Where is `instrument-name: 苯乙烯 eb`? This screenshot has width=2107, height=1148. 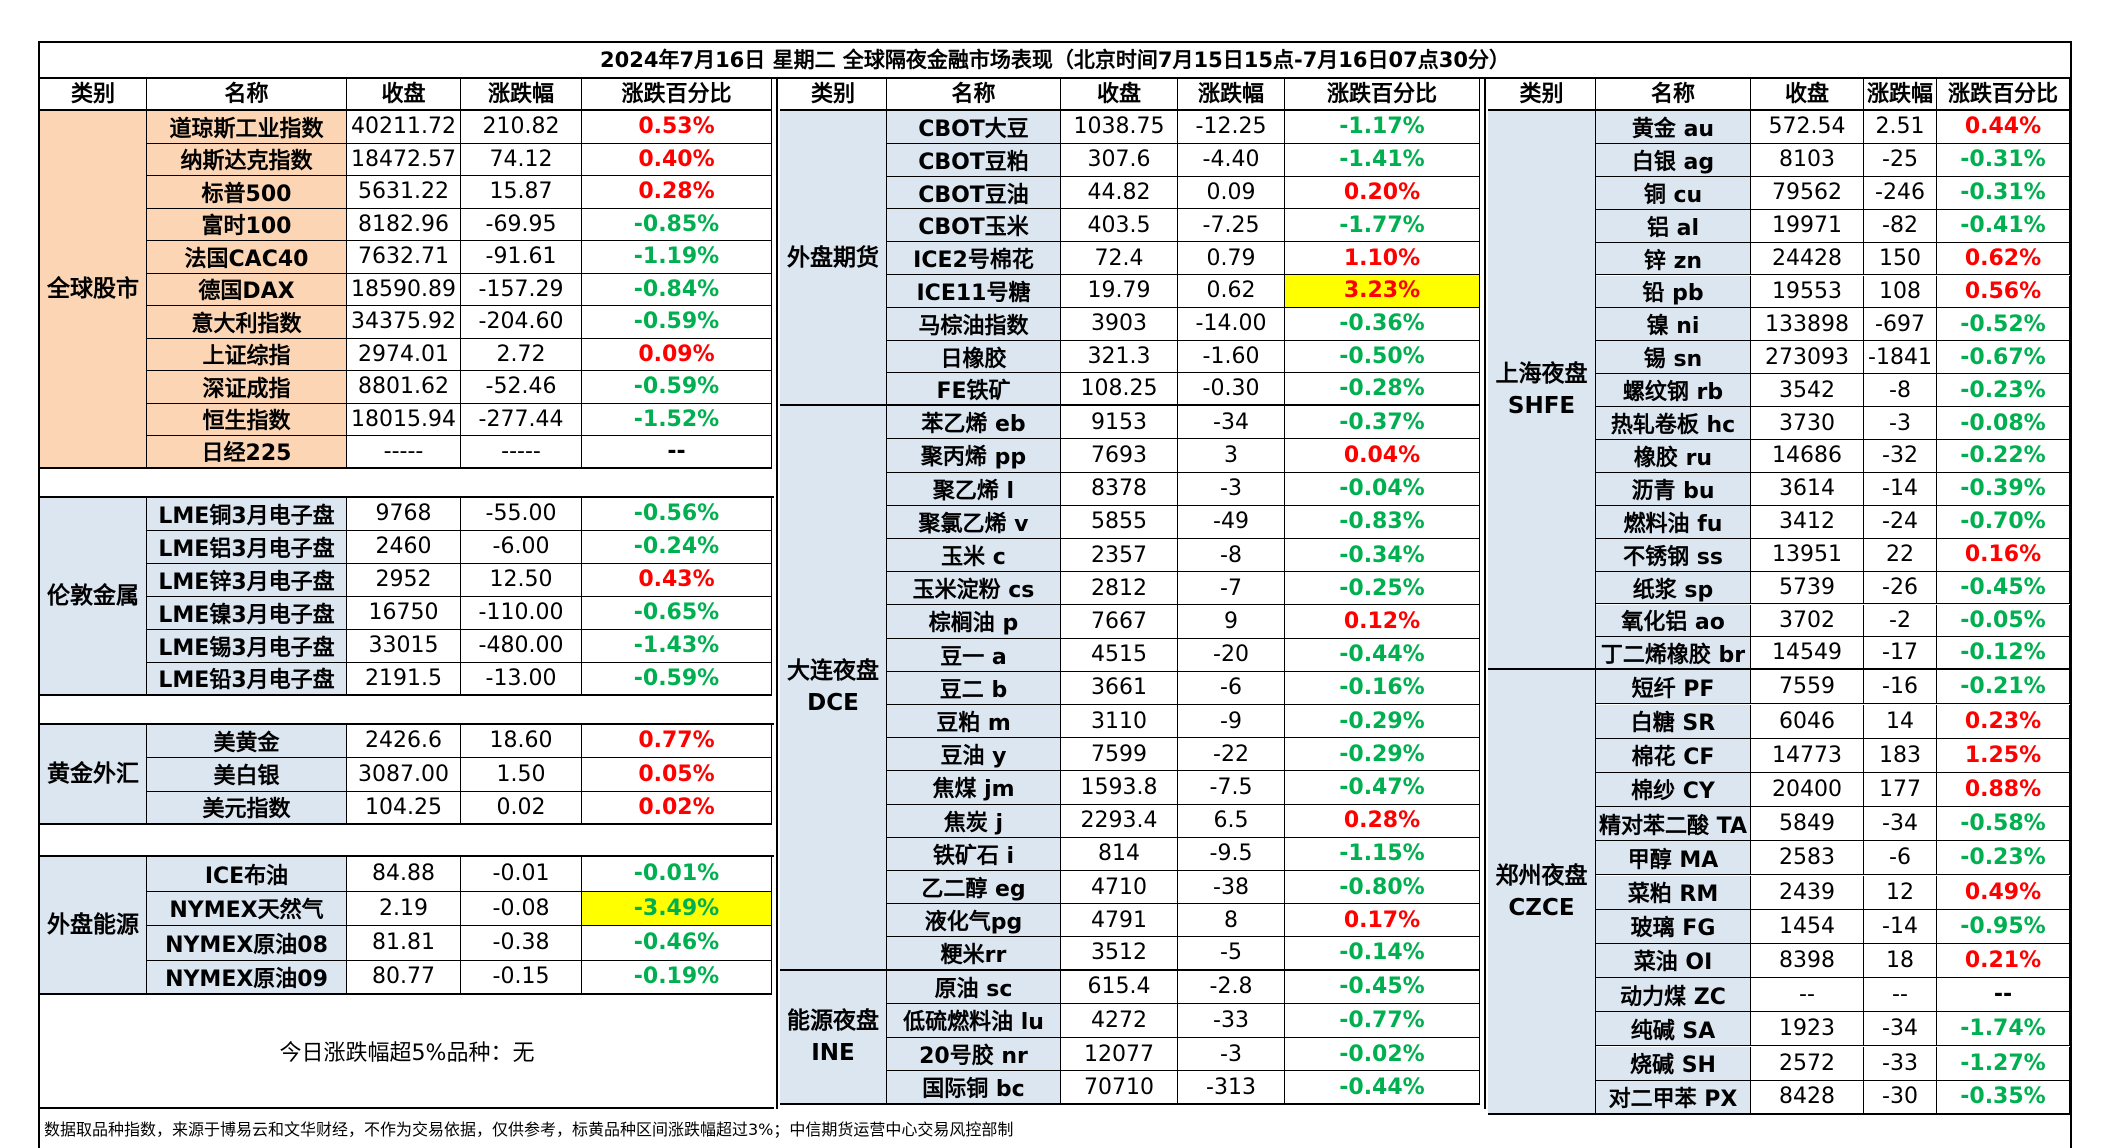
instrument-name: 苯乙烯 eb is located at coordinates (974, 423).